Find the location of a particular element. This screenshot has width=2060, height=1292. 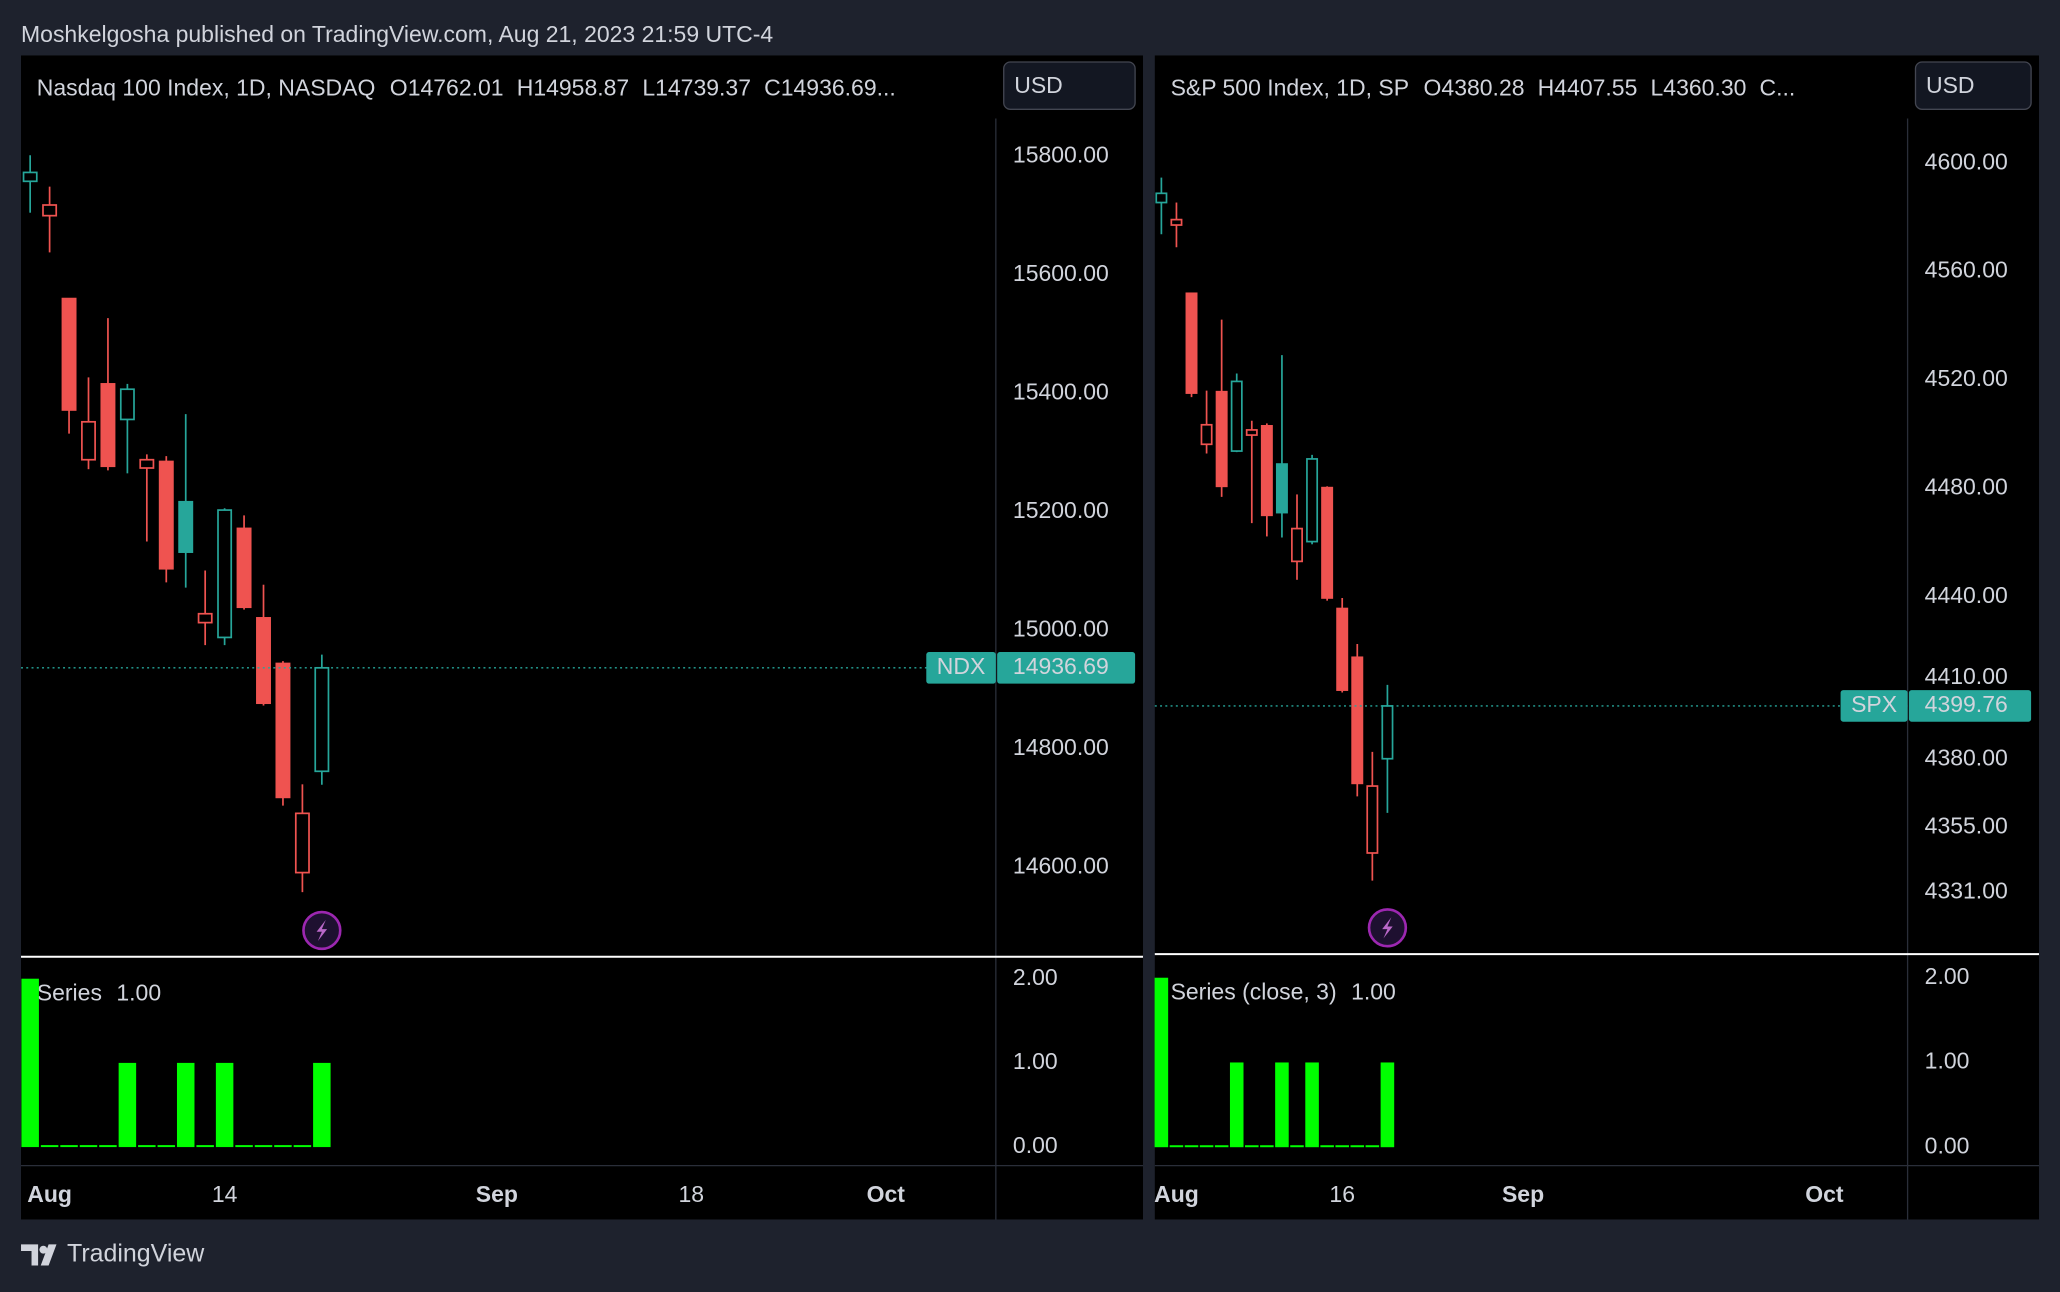

legend-value: 14739.37 is located at coordinates (703, 88).